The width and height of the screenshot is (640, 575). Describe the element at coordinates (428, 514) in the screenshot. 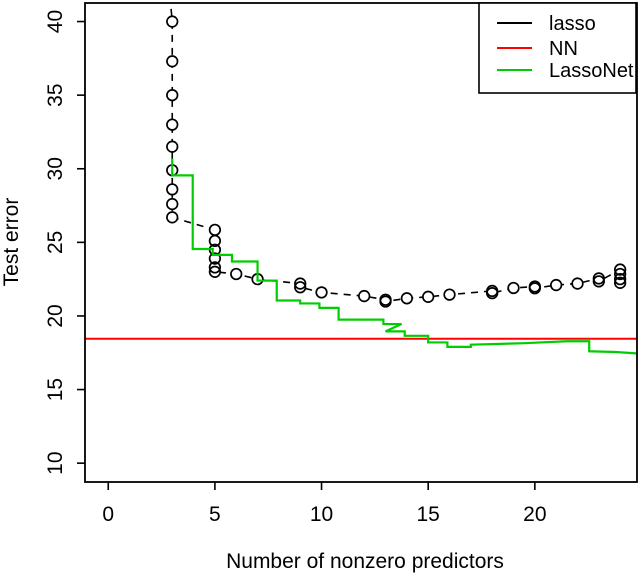

I see `x-tick-label: 15` at that location.